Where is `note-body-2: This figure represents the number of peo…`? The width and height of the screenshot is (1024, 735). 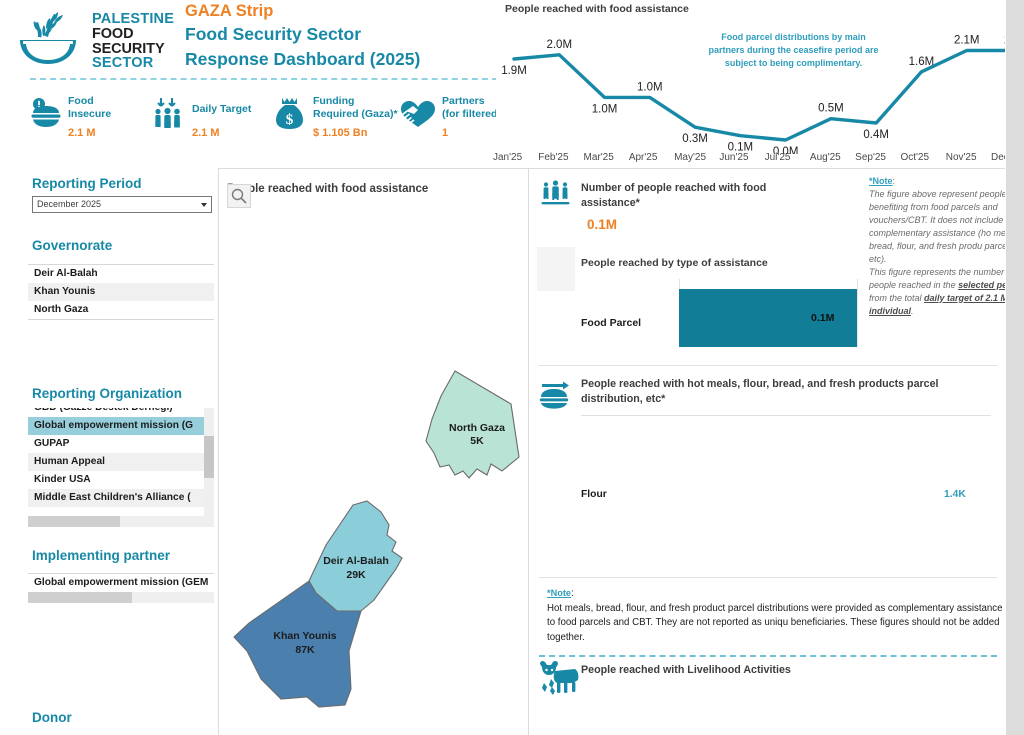
note-body-2: This figure represents the number of peo… is located at coordinates (946, 292).